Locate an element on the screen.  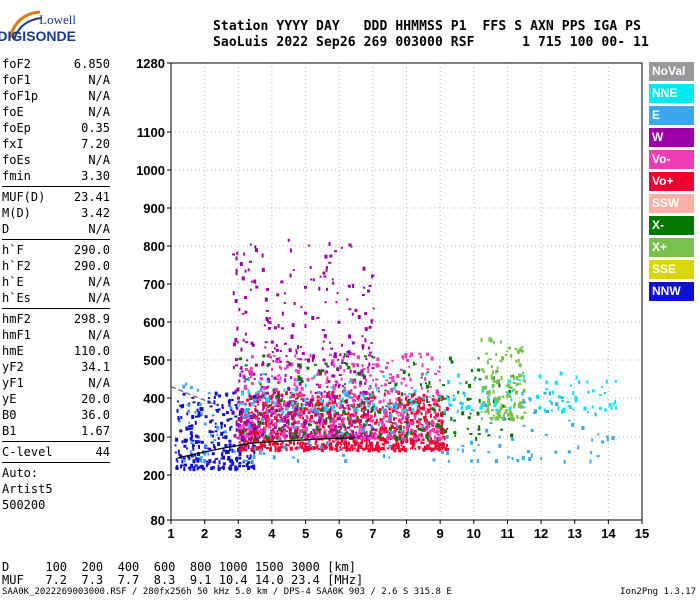
param-label: B0 is located at coordinates (9, 415).